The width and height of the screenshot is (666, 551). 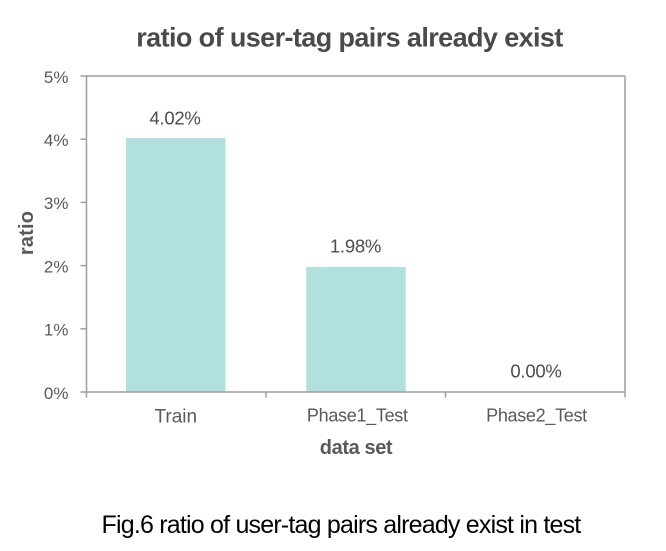 What do you see at coordinates (56, 140) in the screenshot?
I see `svg-text: 4%` at bounding box center [56, 140].